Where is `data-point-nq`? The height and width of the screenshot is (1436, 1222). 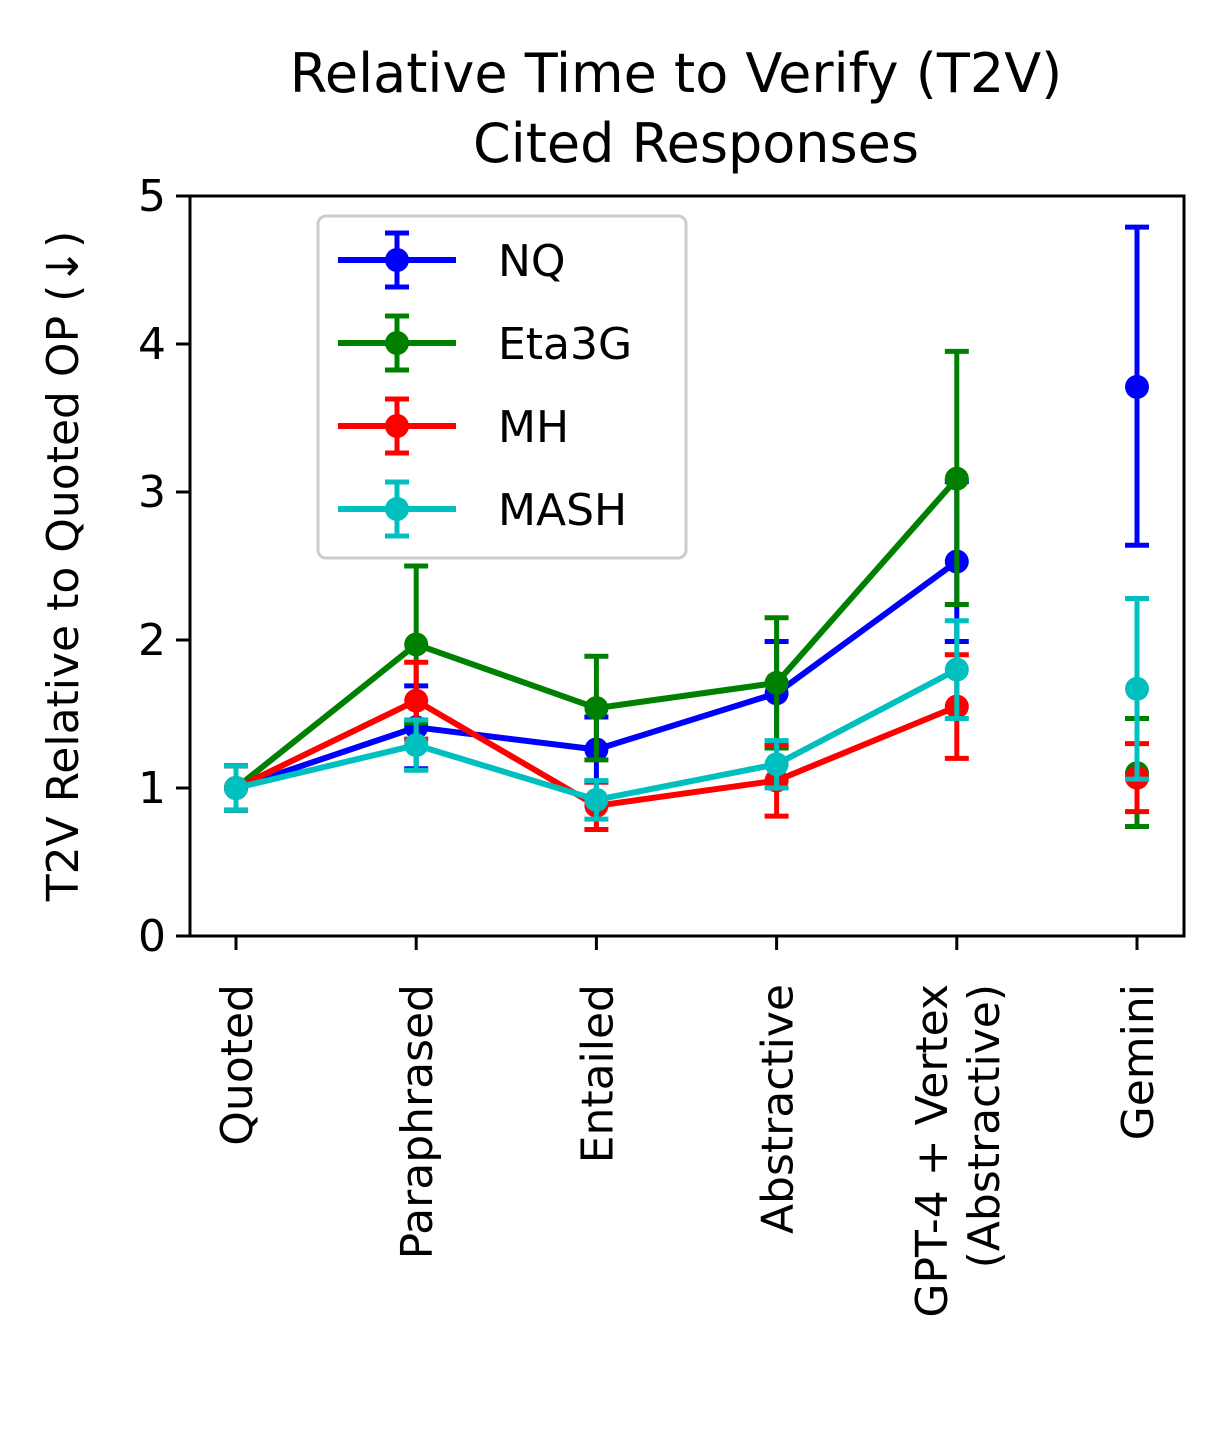
data-point-nq is located at coordinates (1137, 386).